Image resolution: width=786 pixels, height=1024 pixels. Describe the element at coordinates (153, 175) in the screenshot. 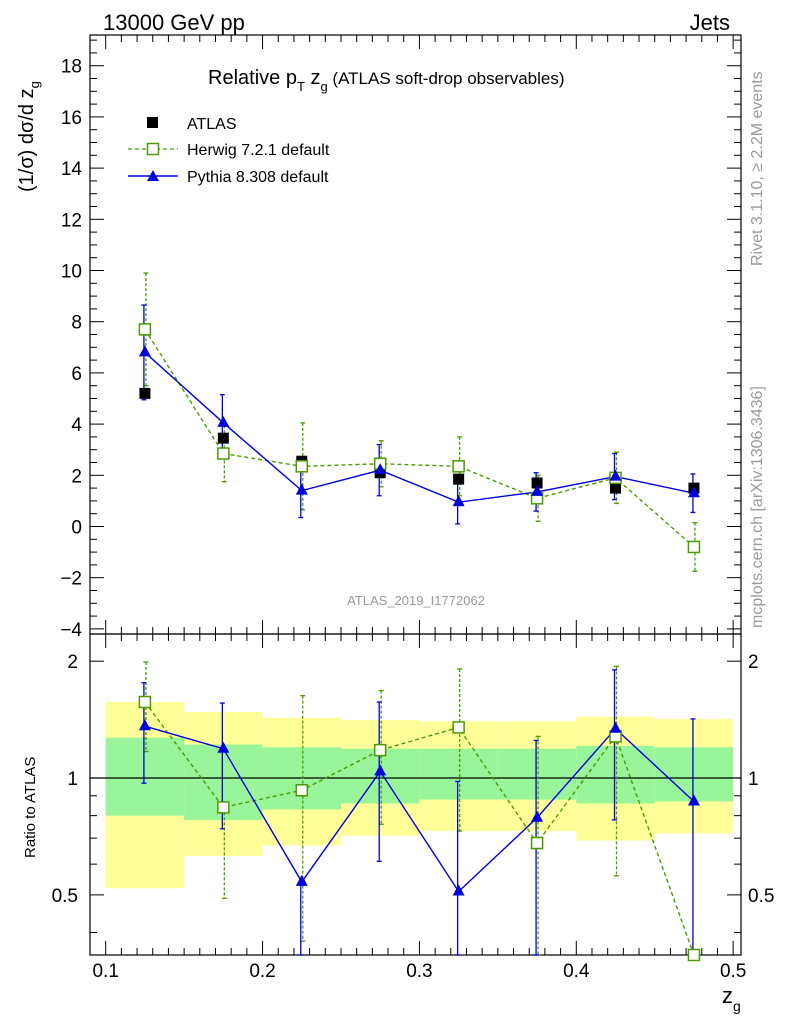

I see `legend-pythia-marker` at that location.